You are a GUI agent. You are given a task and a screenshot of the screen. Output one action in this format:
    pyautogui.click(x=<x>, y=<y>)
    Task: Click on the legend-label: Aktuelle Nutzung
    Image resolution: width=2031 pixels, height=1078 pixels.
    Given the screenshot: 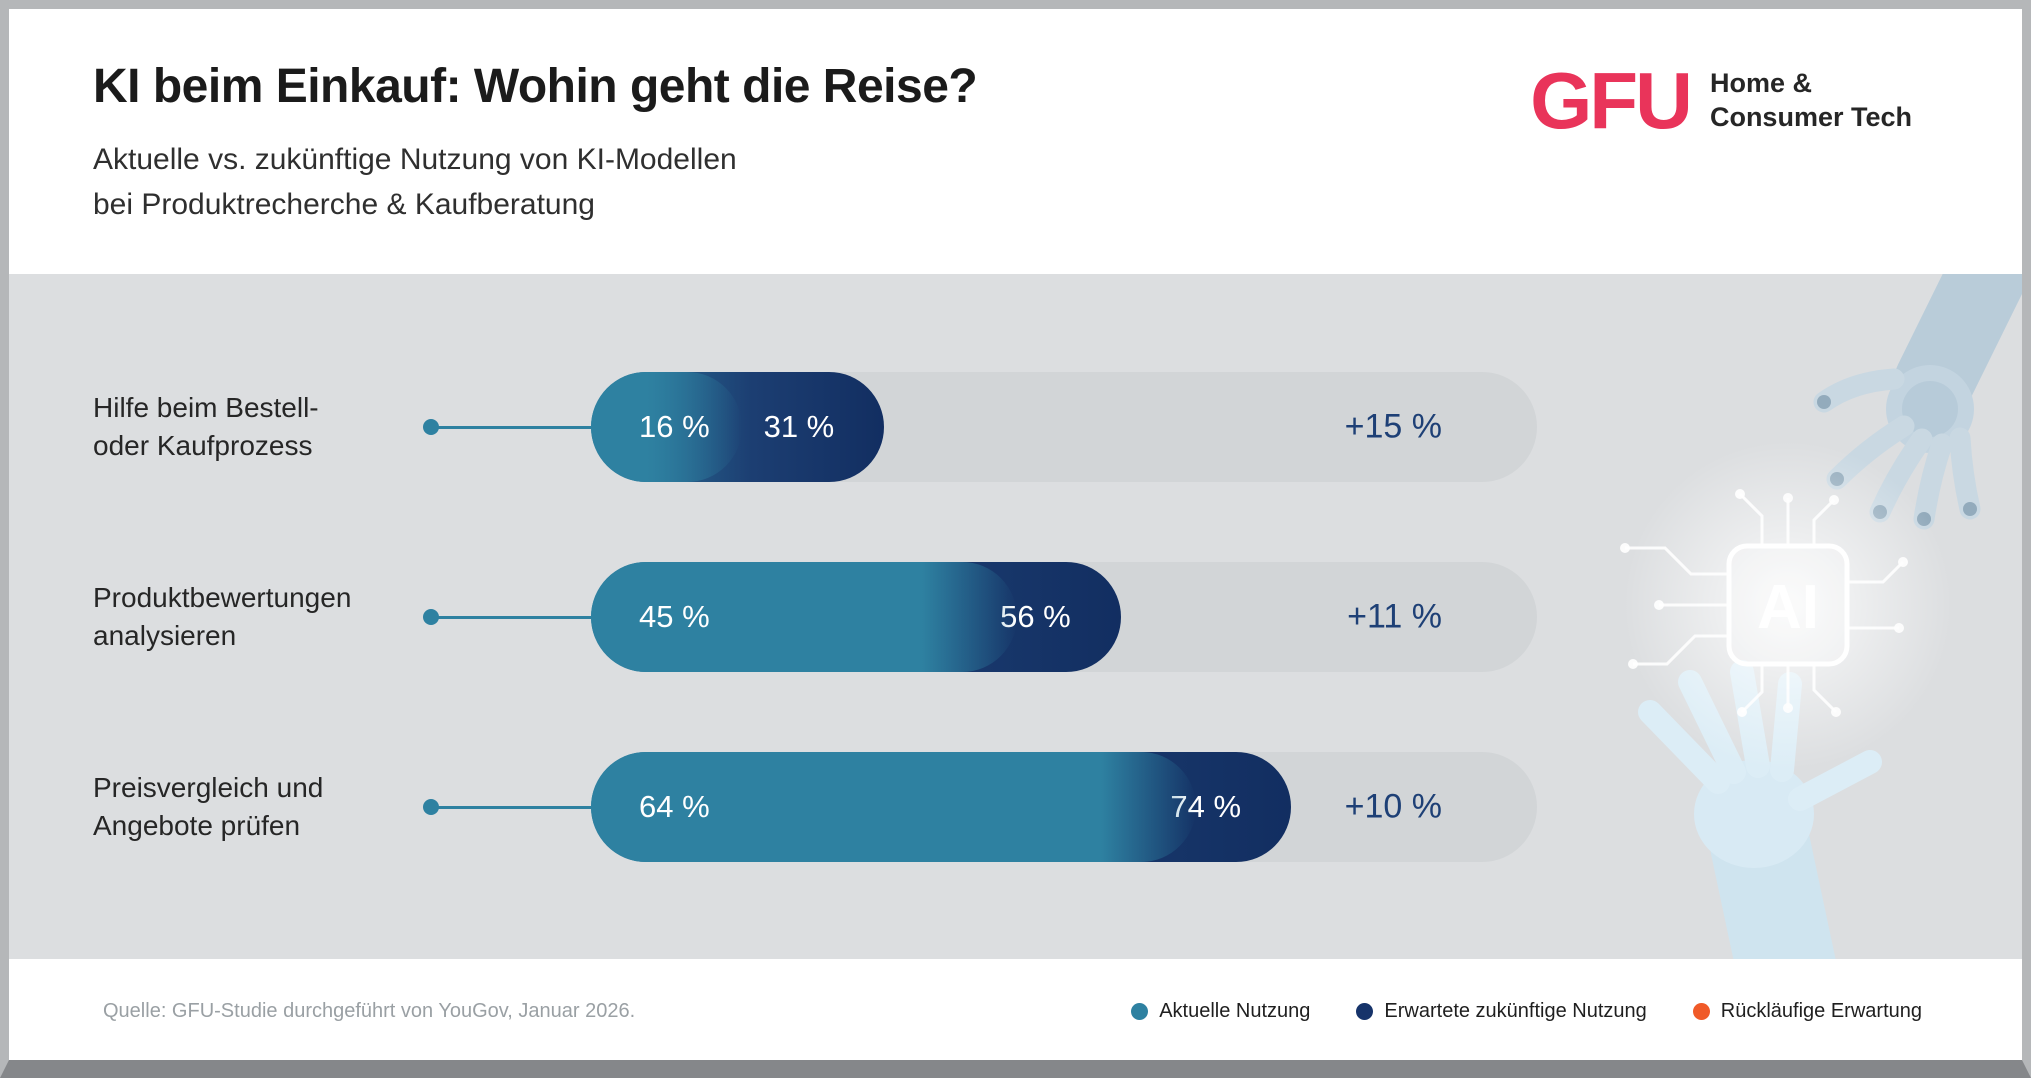 What is the action you would take?
    pyautogui.click(x=1235, y=1011)
    